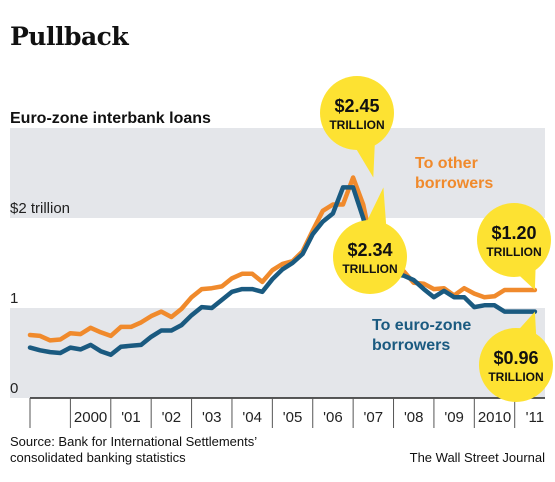  I want to click on callout-value: $0.96, so click(515, 358).